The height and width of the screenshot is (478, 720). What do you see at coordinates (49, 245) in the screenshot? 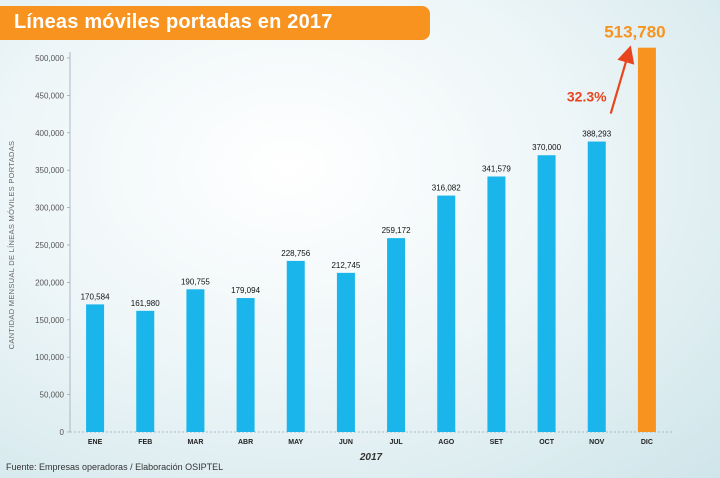
I see `y-tick-label: 250,000` at bounding box center [49, 245].